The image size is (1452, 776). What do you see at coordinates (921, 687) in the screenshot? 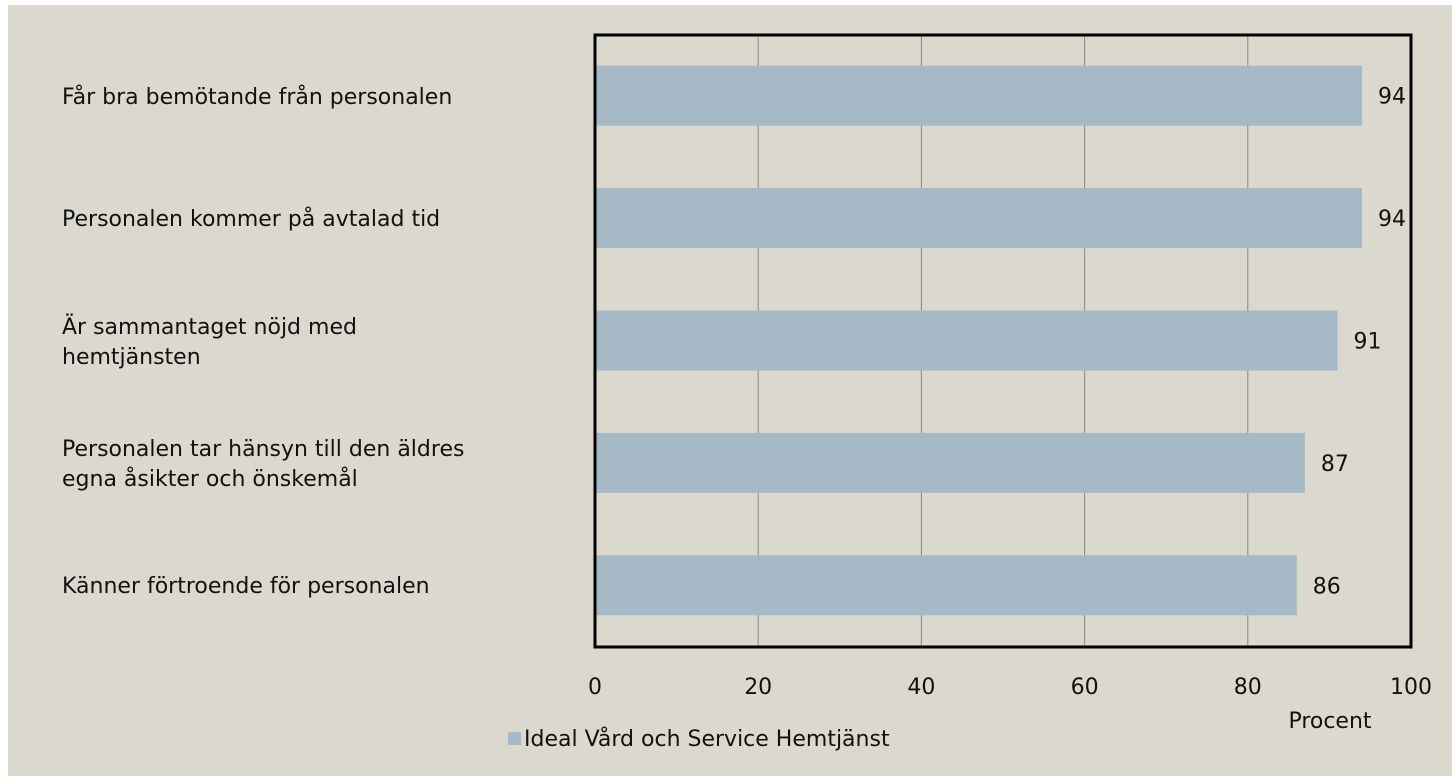
I see `x-tick-label: 40` at bounding box center [921, 687].